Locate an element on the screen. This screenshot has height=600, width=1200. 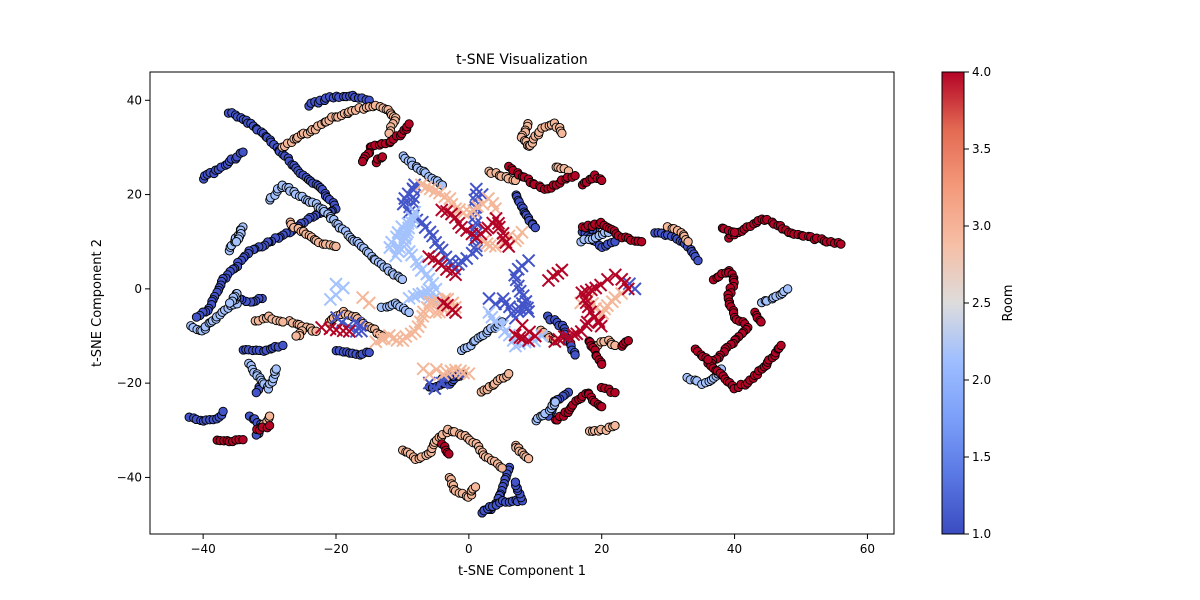
x-tick-label: 0 is located at coordinates (469, 549).